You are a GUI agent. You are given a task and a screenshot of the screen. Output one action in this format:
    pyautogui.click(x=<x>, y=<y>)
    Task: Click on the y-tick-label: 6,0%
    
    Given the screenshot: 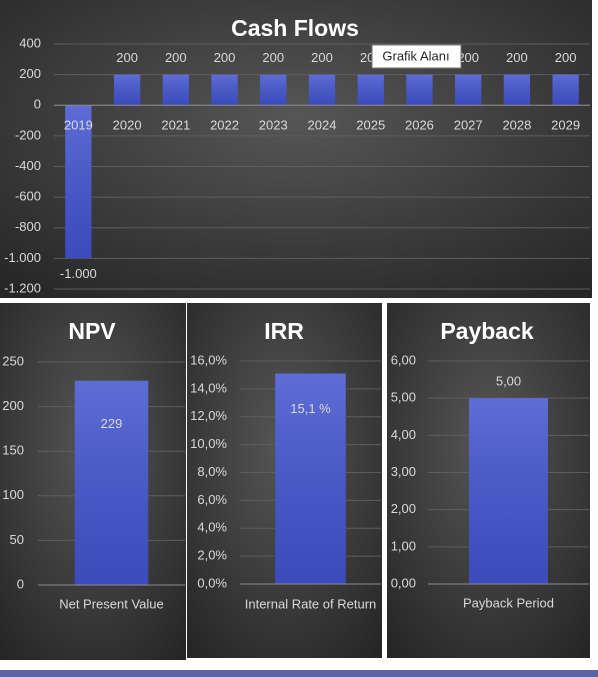 What is the action you would take?
    pyautogui.click(x=212, y=499)
    